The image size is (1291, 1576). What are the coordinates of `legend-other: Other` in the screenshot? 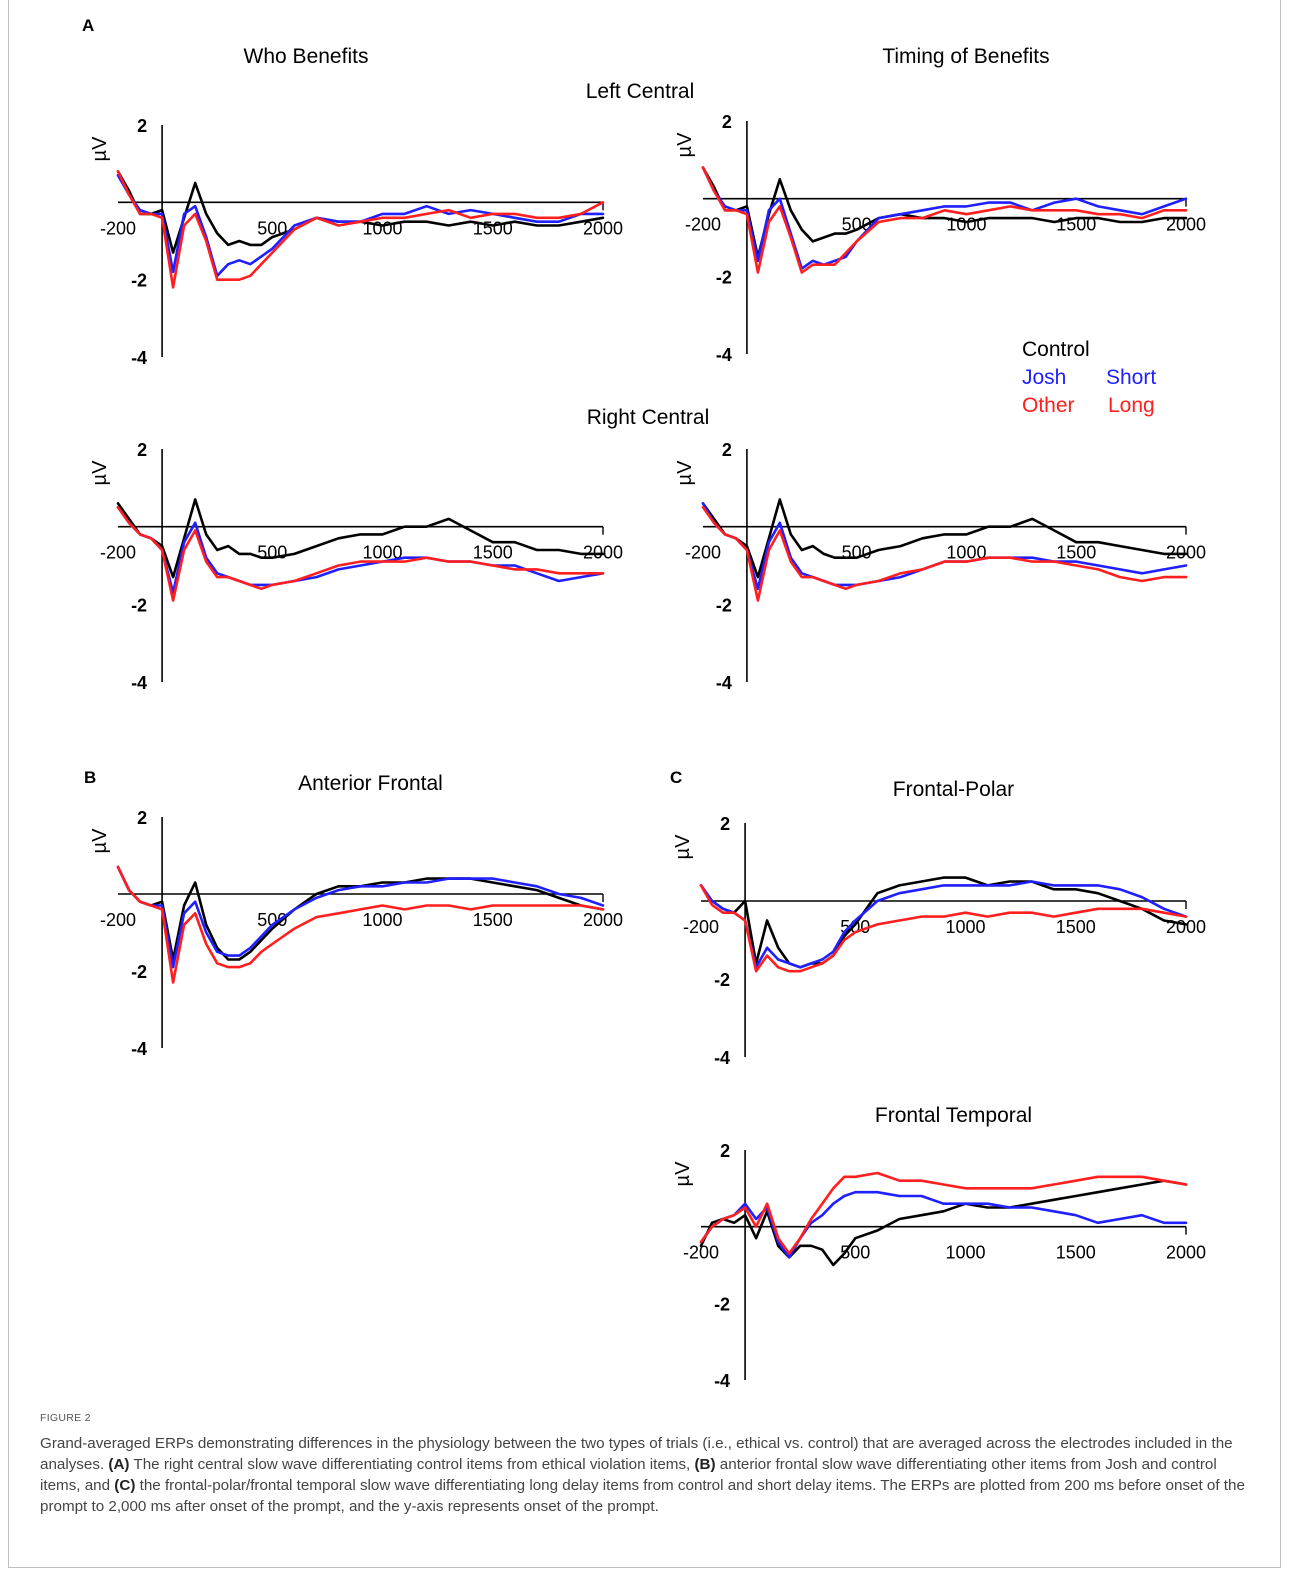 It's located at (1048, 405).